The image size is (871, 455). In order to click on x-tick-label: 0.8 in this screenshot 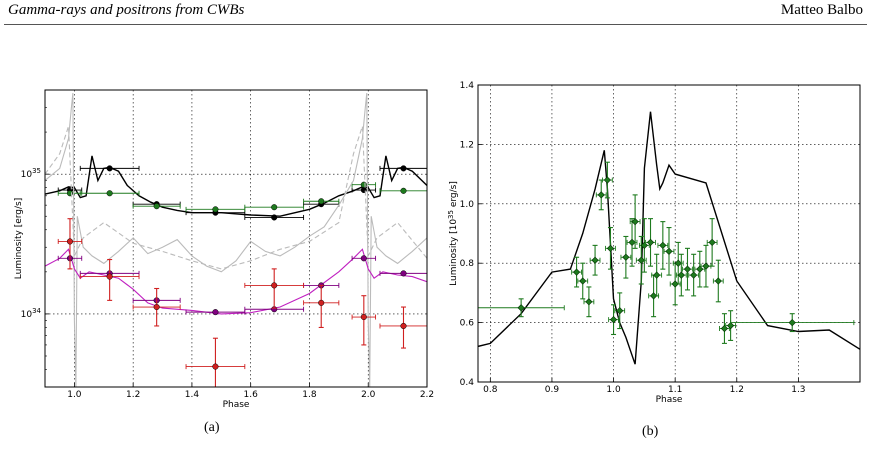, I will do `click(490, 390)`.